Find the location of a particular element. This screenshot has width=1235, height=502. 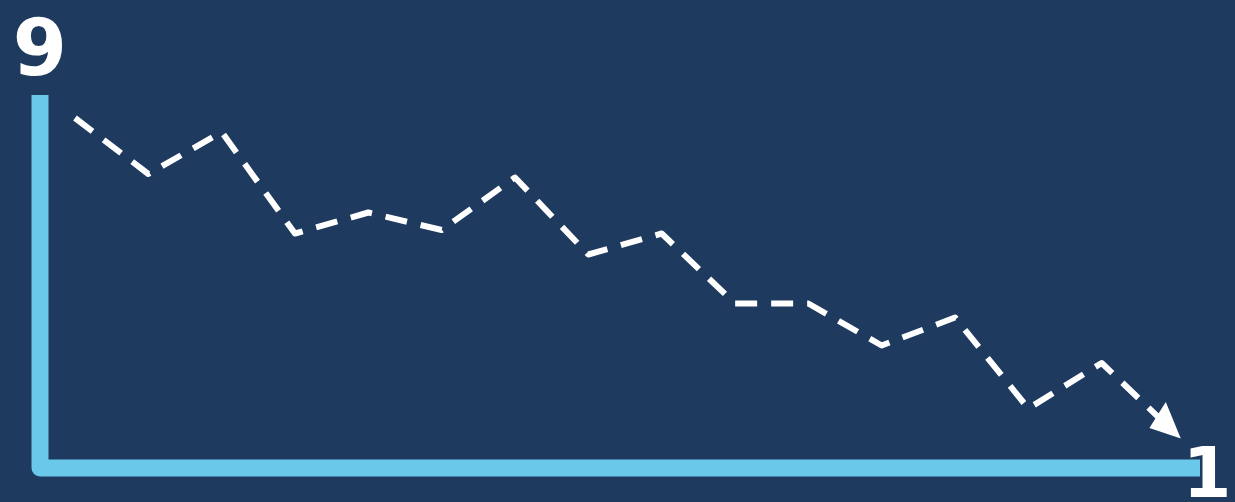

annotation: 1 is located at coordinates (1207, 467).